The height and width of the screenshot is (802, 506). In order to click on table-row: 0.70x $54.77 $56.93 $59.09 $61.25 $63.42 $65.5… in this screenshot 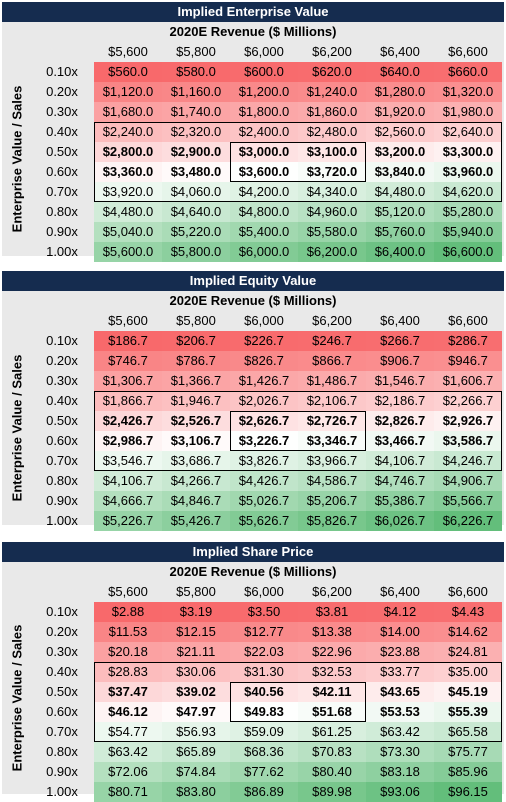, I will do `click(253, 732)`.